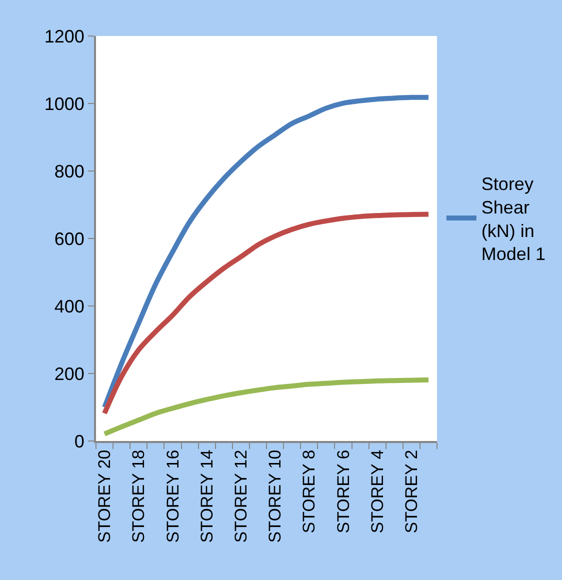  I want to click on y-tick-label: 600, so click(69, 238).